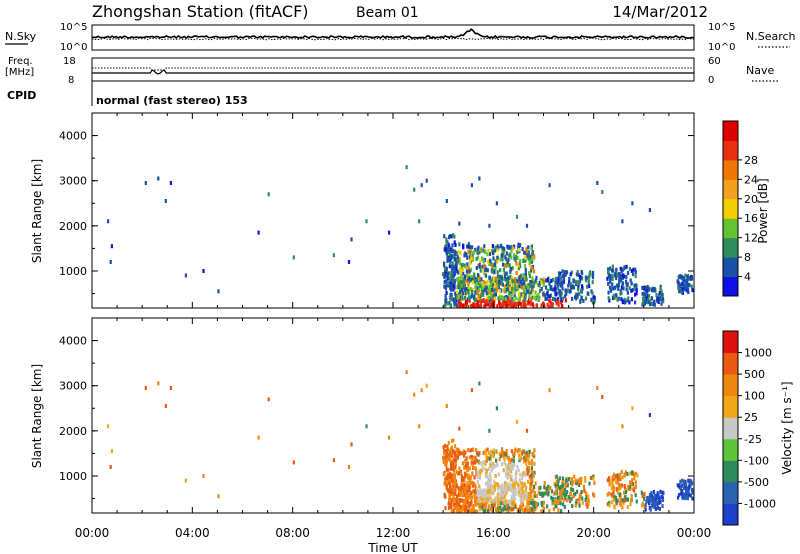 This screenshot has width=800, height=554. I want to click on velocity-ytick-label: 1000, so click(73, 476).